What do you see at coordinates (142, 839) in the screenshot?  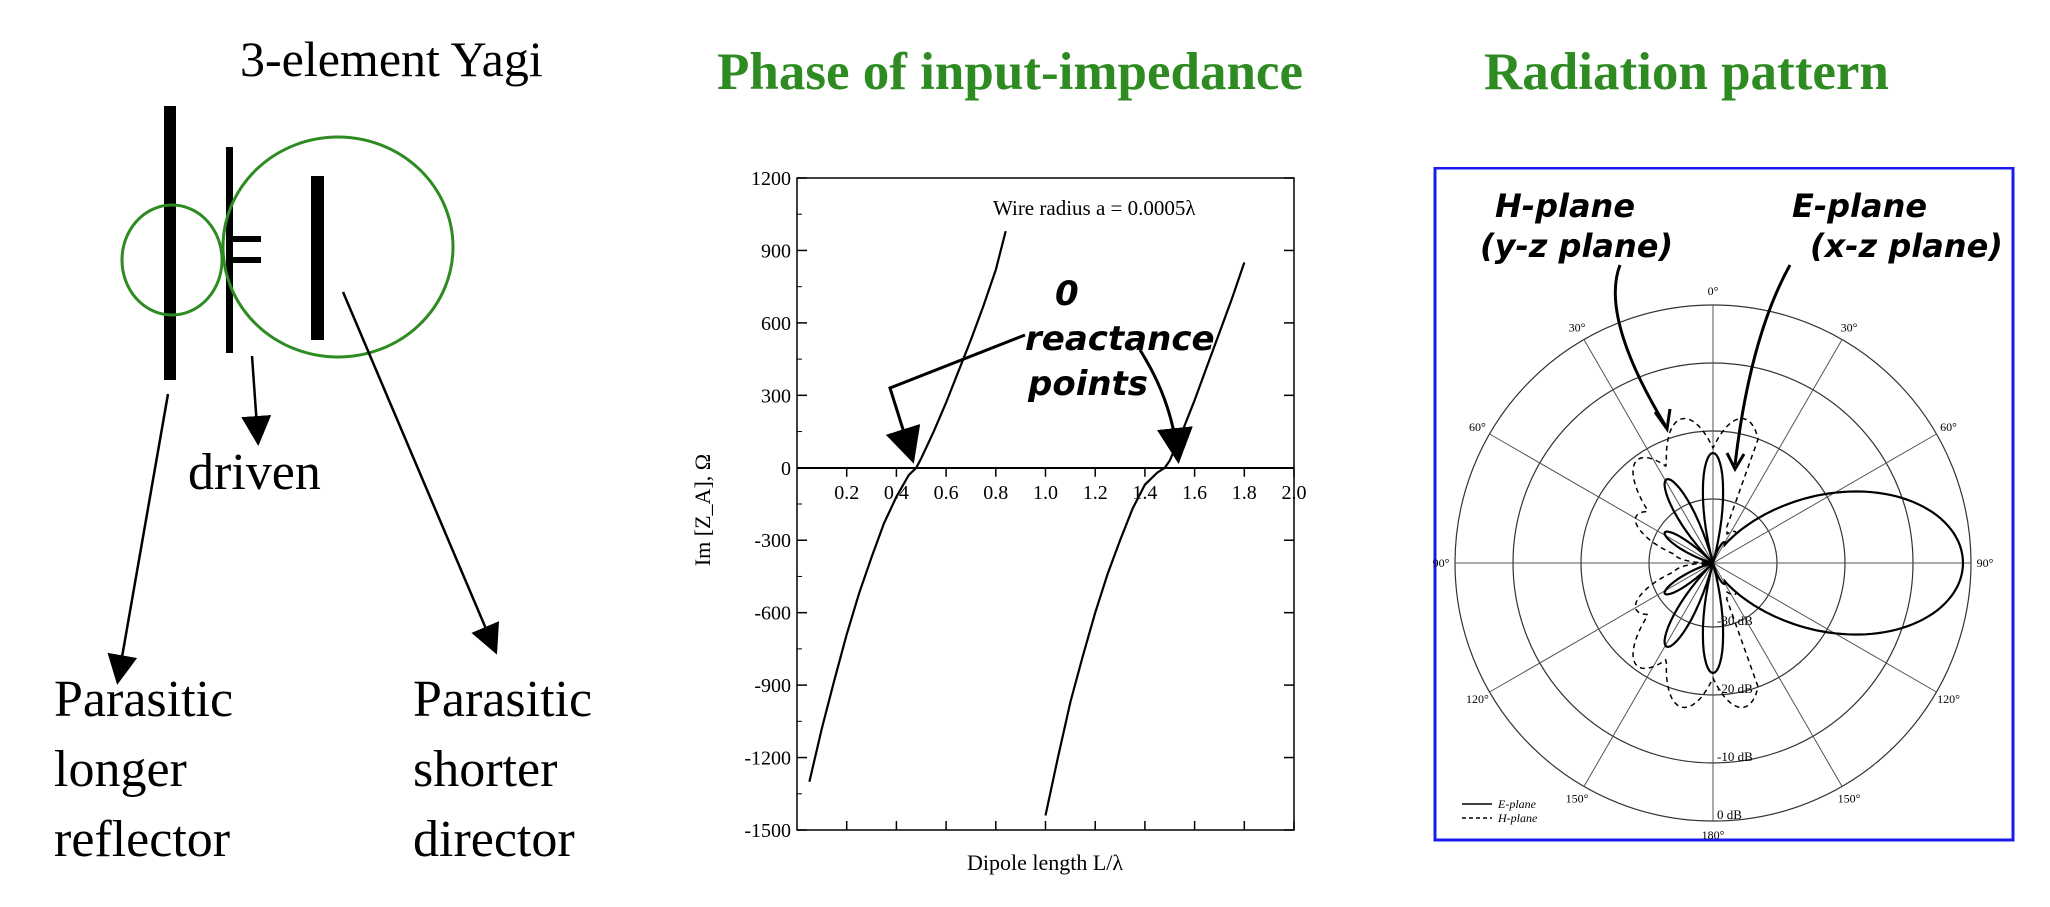 I see `reflector-label-line: reflector` at bounding box center [142, 839].